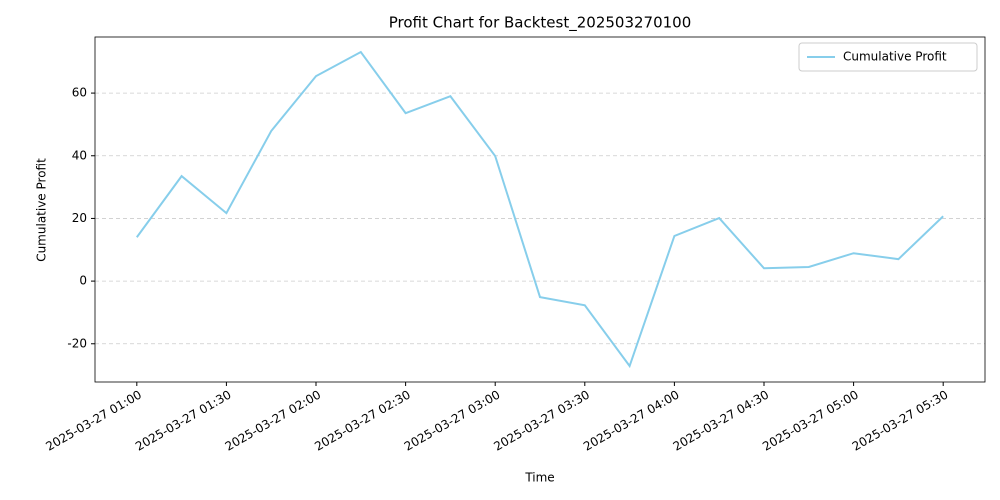 The image size is (1000, 500). Describe the element at coordinates (79, 93) in the screenshot. I see `y-tick-label: 60` at that location.